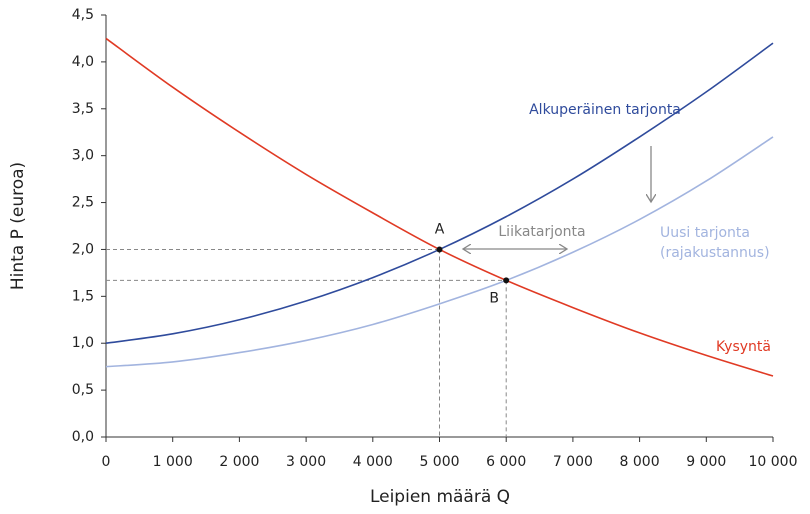 Image resolution: width=810 pixels, height=514 pixels. Describe the element at coordinates (506, 462) in the screenshot. I see `x-tick-label: 6 000` at that location.